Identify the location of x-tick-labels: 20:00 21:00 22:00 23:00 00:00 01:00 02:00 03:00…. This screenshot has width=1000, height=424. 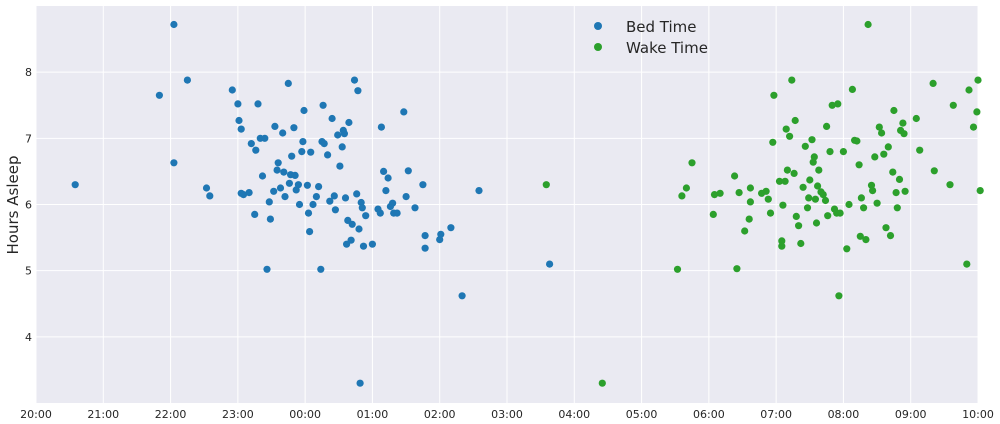
(507, 414).